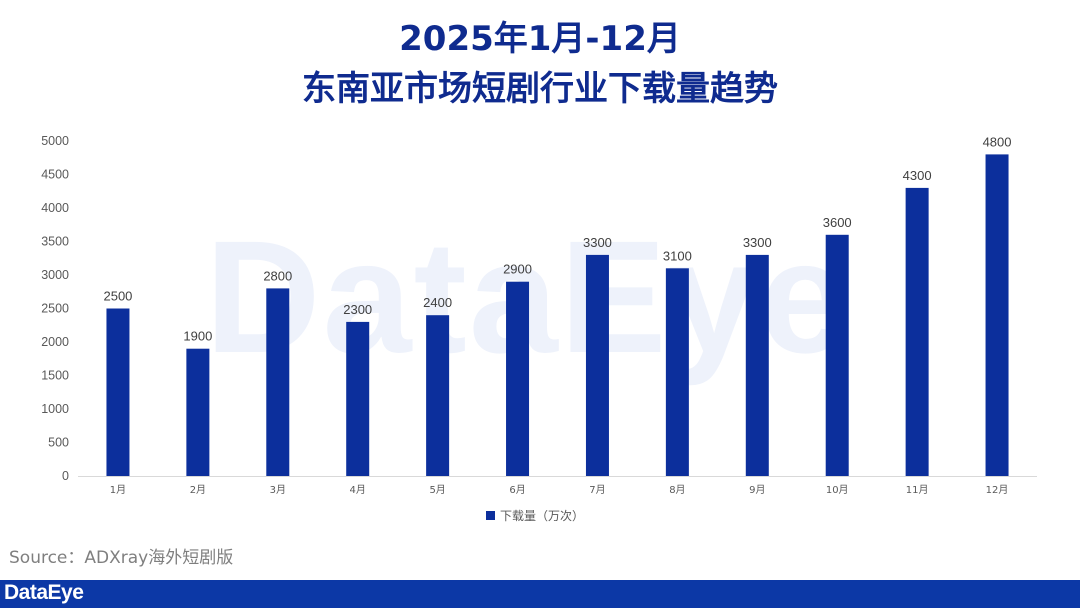  Describe the element at coordinates (55, 242) in the screenshot. I see `y-tick-label: 3500` at that location.